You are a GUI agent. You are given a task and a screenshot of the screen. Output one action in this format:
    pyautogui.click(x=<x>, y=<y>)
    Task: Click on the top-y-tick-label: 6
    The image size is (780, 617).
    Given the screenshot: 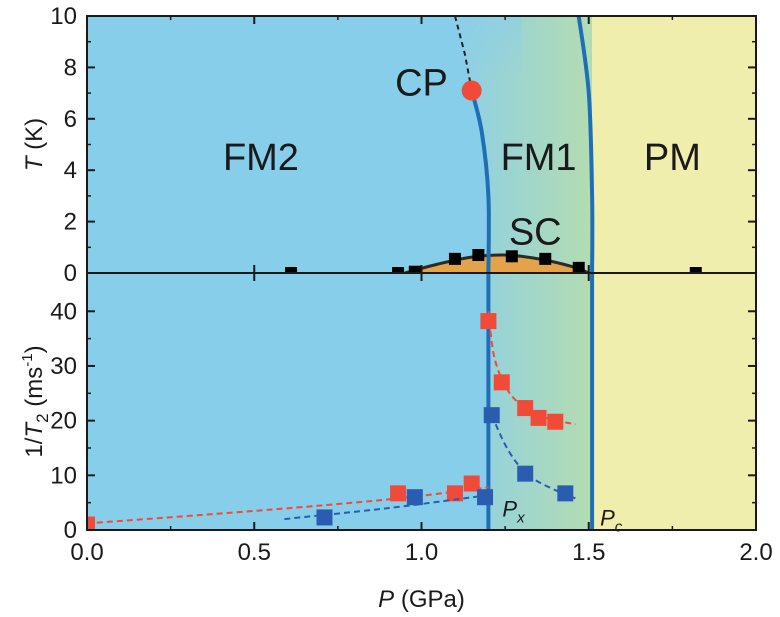 What is the action you would take?
    pyautogui.click(x=70, y=119)
    